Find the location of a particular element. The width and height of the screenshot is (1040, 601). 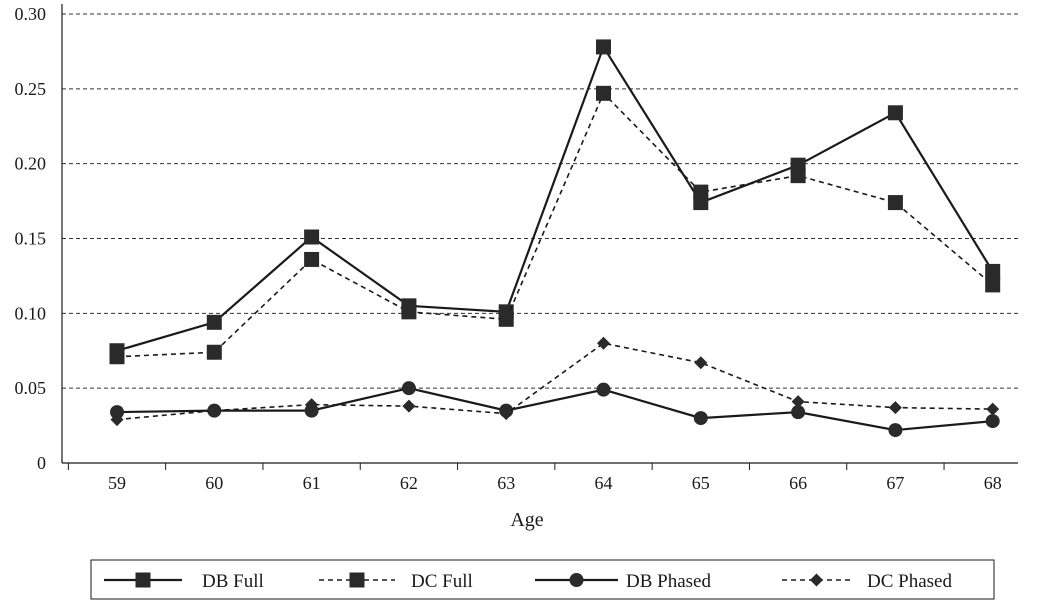

x-tick-label: 67 is located at coordinates (895, 483).